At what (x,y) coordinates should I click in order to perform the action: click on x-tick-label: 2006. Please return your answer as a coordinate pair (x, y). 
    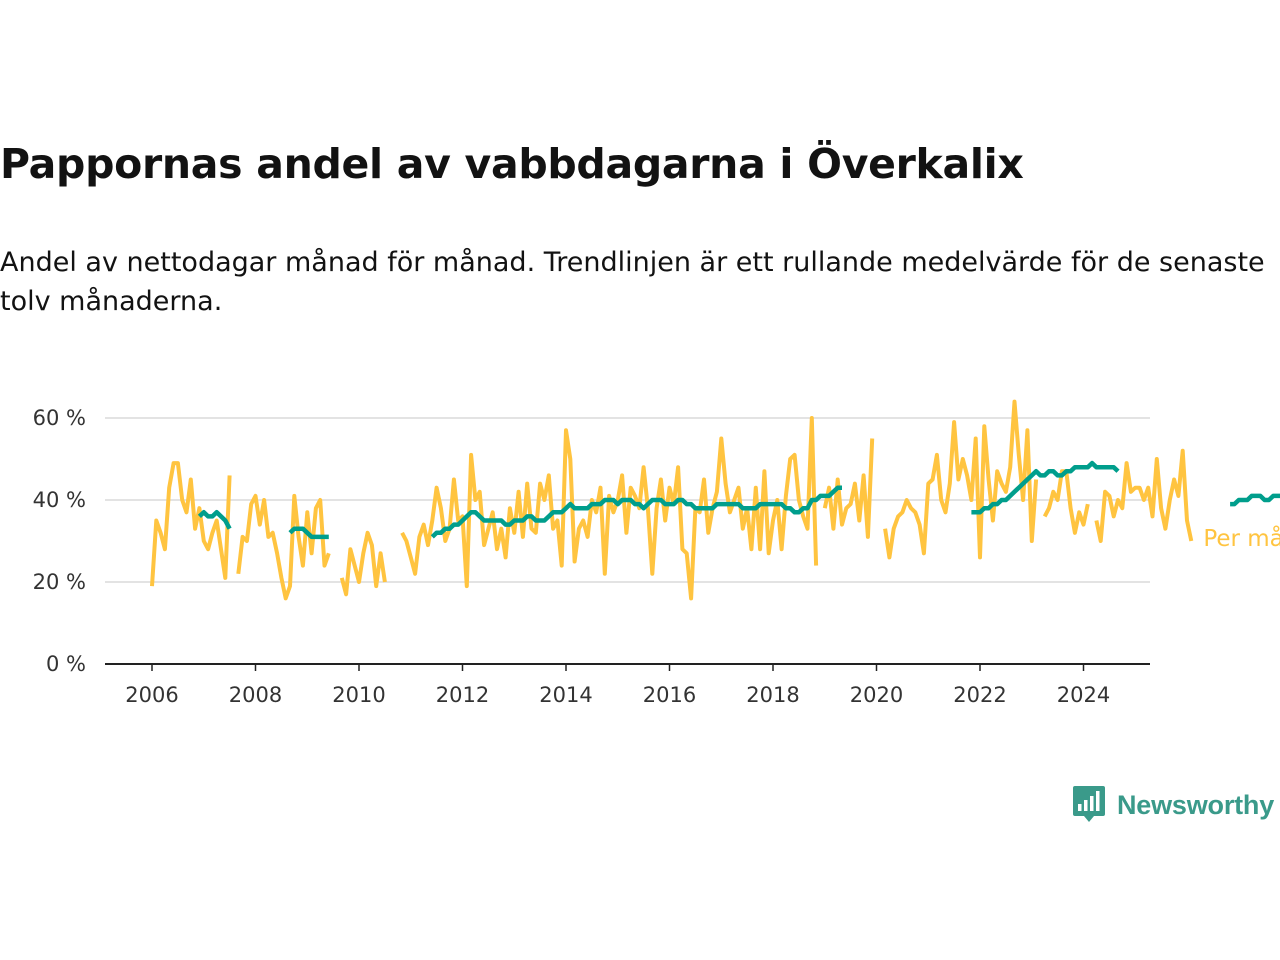
    Looking at the image, I should click on (151, 695).